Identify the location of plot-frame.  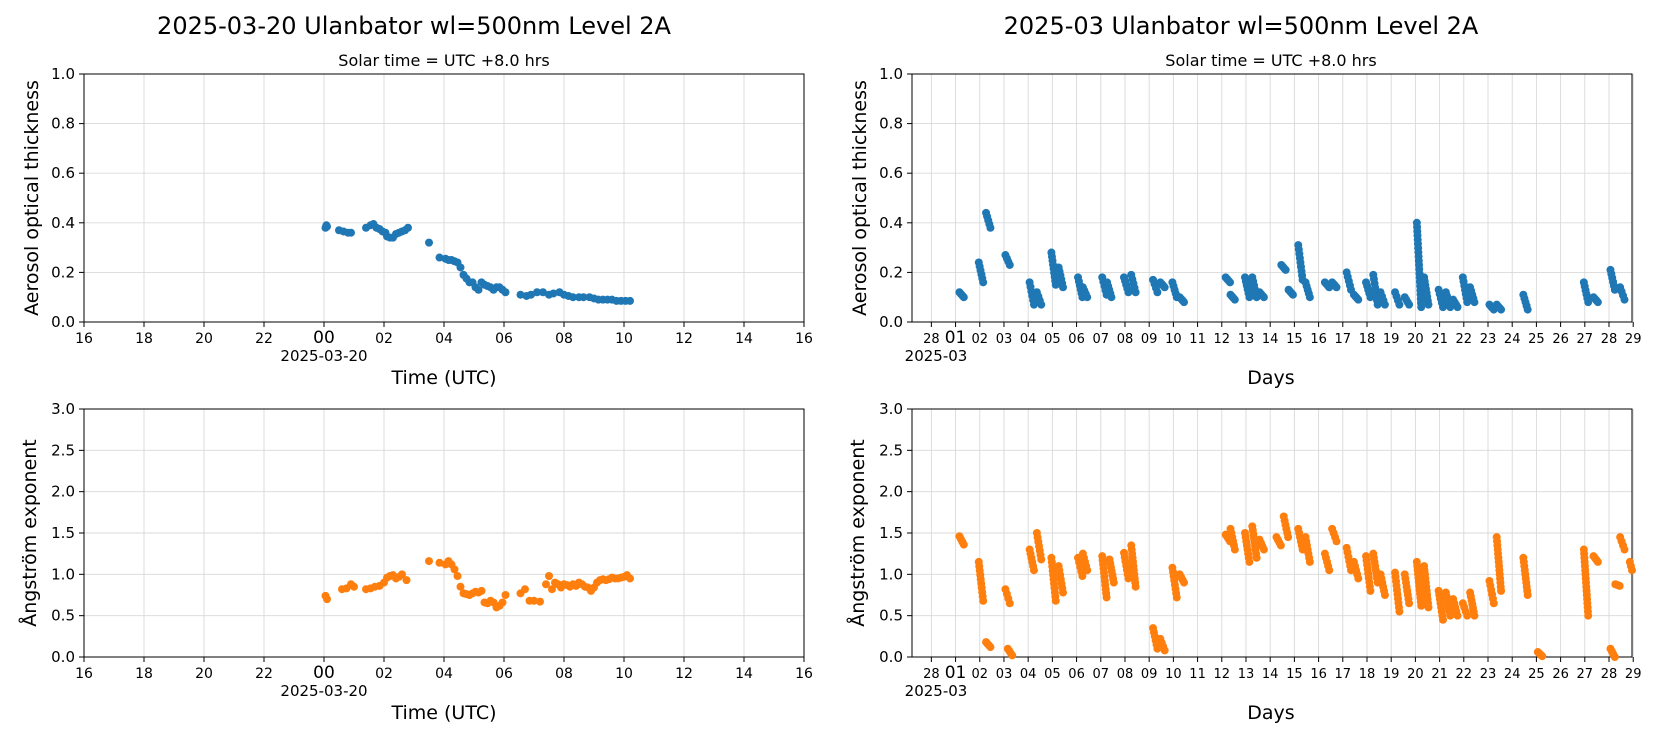
(444, 198).